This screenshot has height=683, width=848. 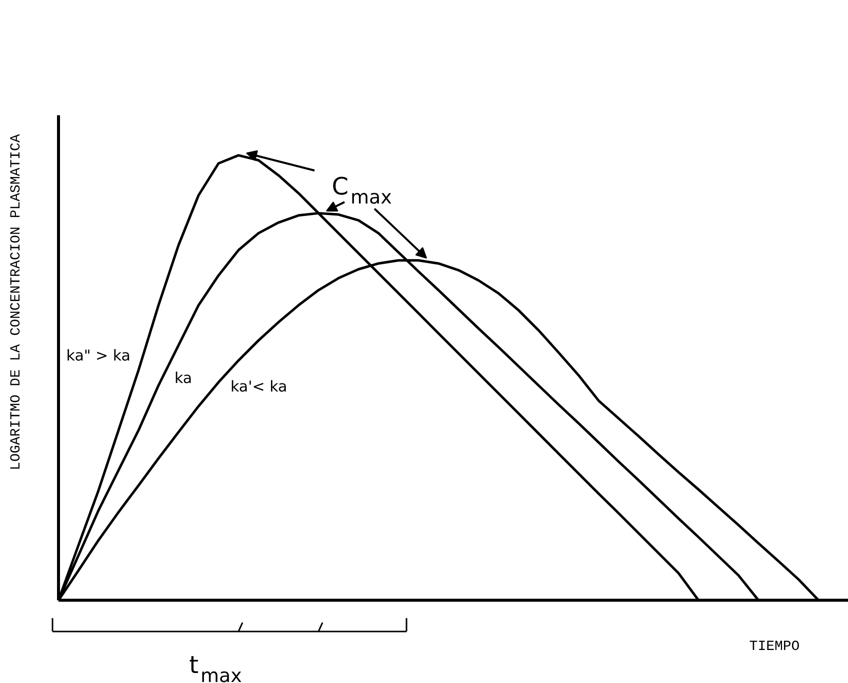 What do you see at coordinates (183, 377) in the screenshot?
I see `series-label: ka` at bounding box center [183, 377].